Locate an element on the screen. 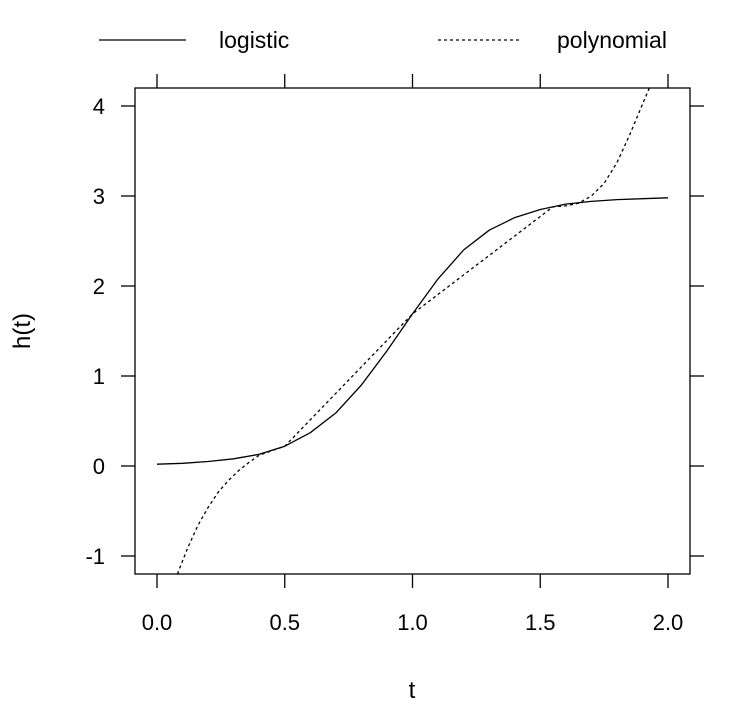 The height and width of the screenshot is (713, 745). legend: logistic polynomial is located at coordinates (383, 40).